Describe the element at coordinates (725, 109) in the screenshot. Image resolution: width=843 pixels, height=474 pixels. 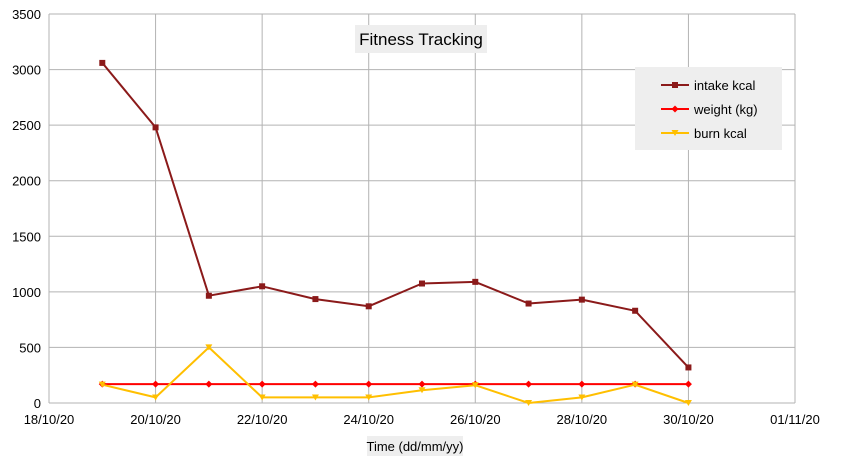
I see `legend-label: weight (kg)` at that location.